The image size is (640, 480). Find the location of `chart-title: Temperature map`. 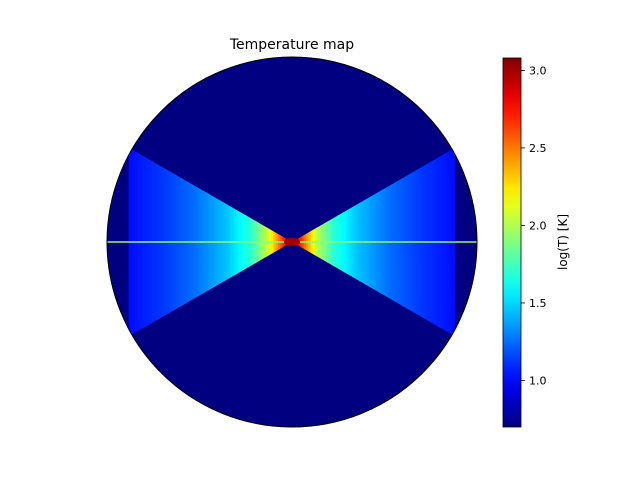

chart-title: Temperature map is located at coordinates (291, 45).